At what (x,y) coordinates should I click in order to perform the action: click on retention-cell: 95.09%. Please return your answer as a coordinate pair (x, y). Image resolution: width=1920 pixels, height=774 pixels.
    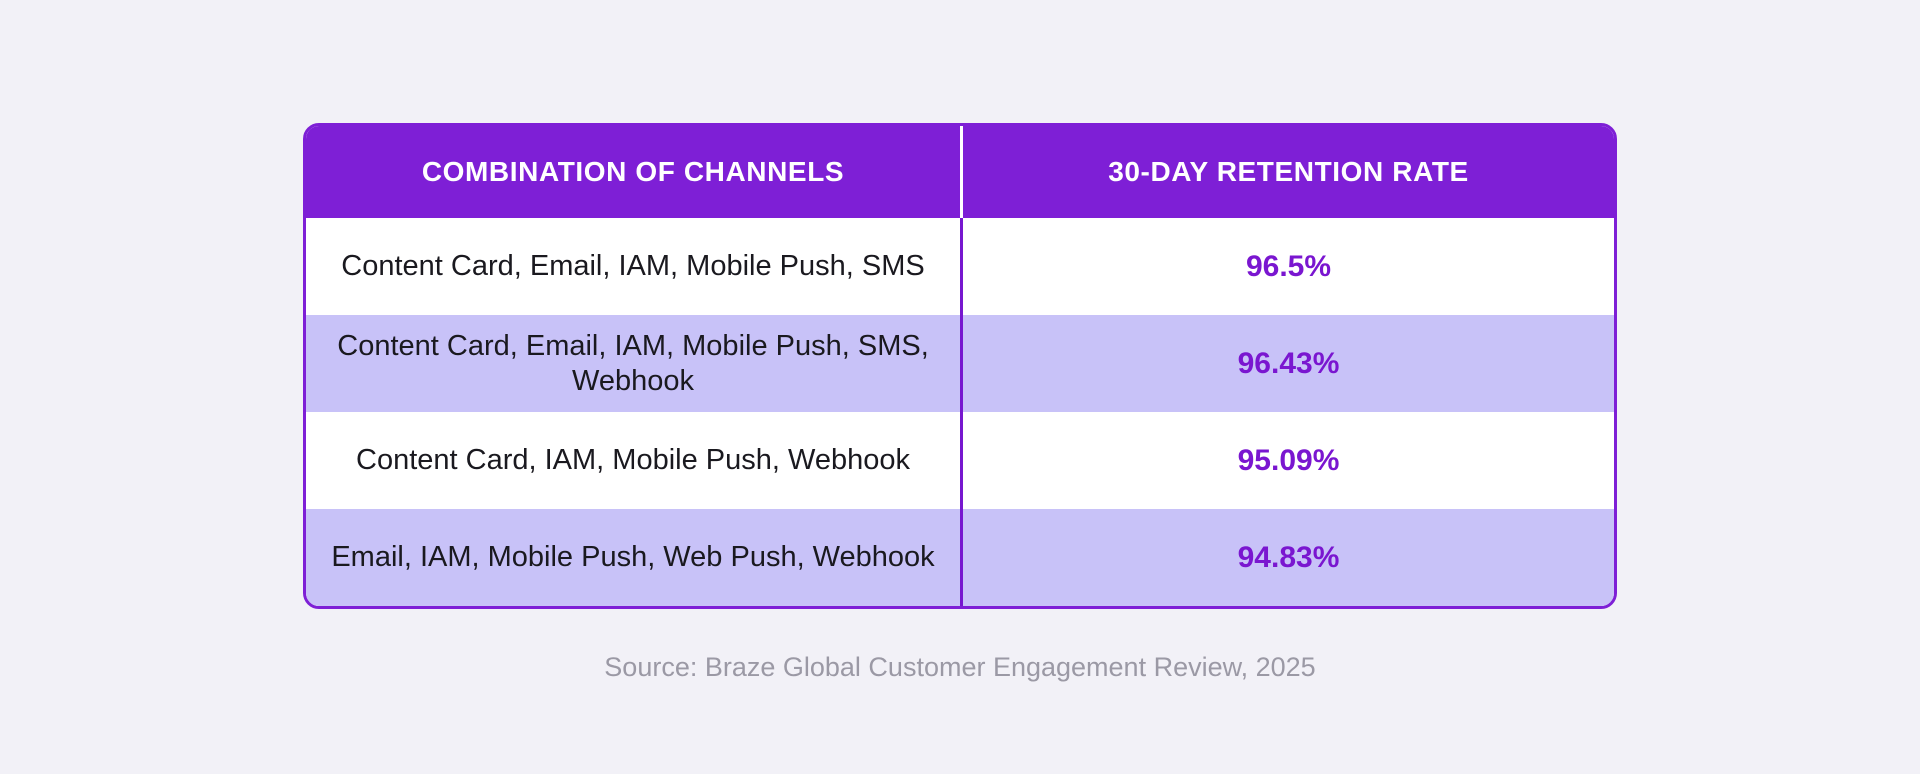
    Looking at the image, I should click on (1287, 460).